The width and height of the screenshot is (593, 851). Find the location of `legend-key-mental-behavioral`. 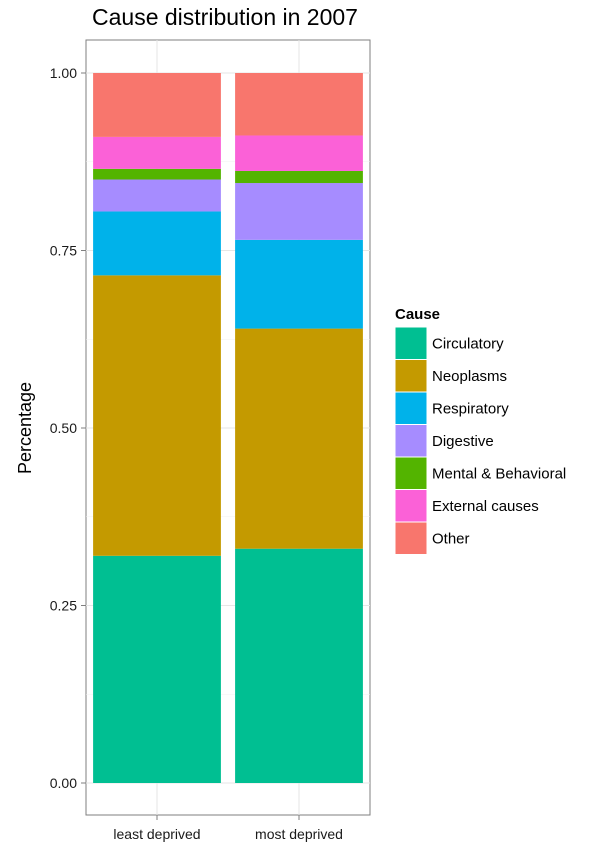

legend-key-mental-behavioral is located at coordinates (411, 473).